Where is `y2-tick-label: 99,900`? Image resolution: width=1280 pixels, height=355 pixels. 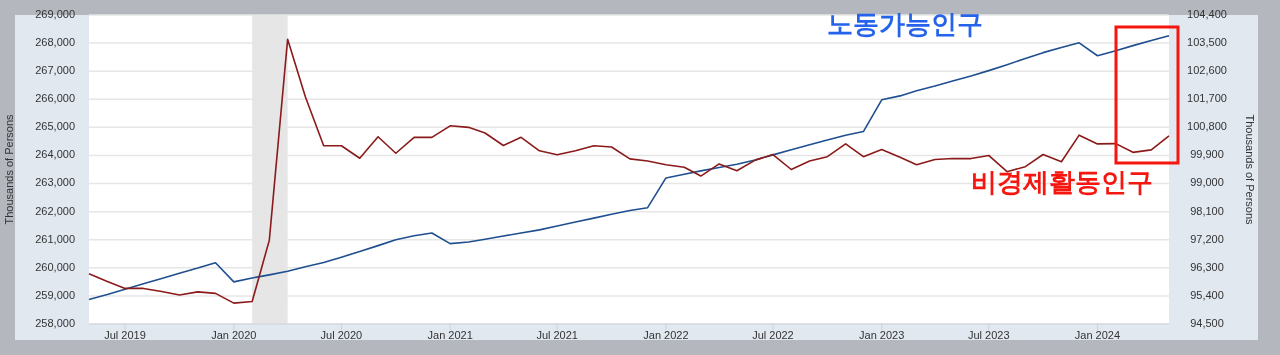 y2-tick-label: 99,900 is located at coordinates (1207, 154).